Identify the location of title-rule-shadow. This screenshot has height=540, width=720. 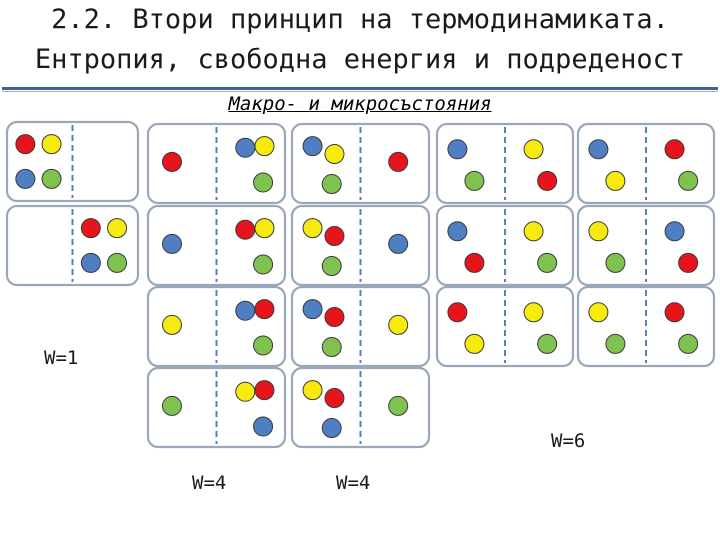
(360, 91).